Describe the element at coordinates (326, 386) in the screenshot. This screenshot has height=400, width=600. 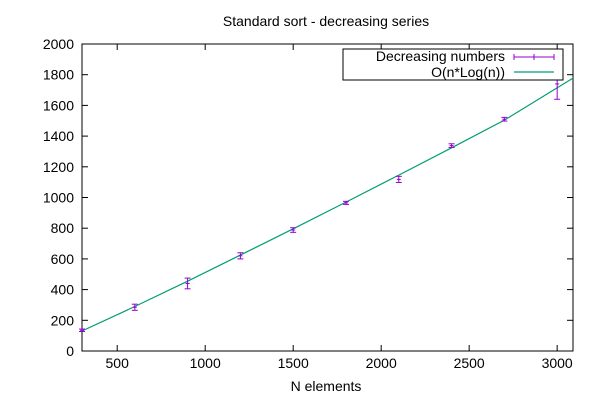
I see `x-axis-label: N elements` at that location.